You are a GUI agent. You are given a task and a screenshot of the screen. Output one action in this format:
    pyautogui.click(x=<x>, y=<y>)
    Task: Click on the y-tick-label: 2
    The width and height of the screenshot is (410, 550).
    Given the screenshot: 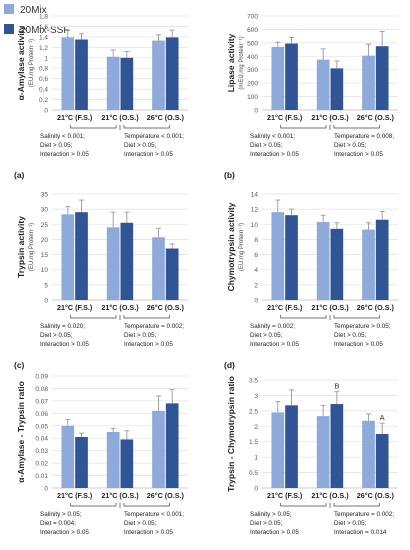 What is the action you would take?
    pyautogui.click(x=256, y=427)
    